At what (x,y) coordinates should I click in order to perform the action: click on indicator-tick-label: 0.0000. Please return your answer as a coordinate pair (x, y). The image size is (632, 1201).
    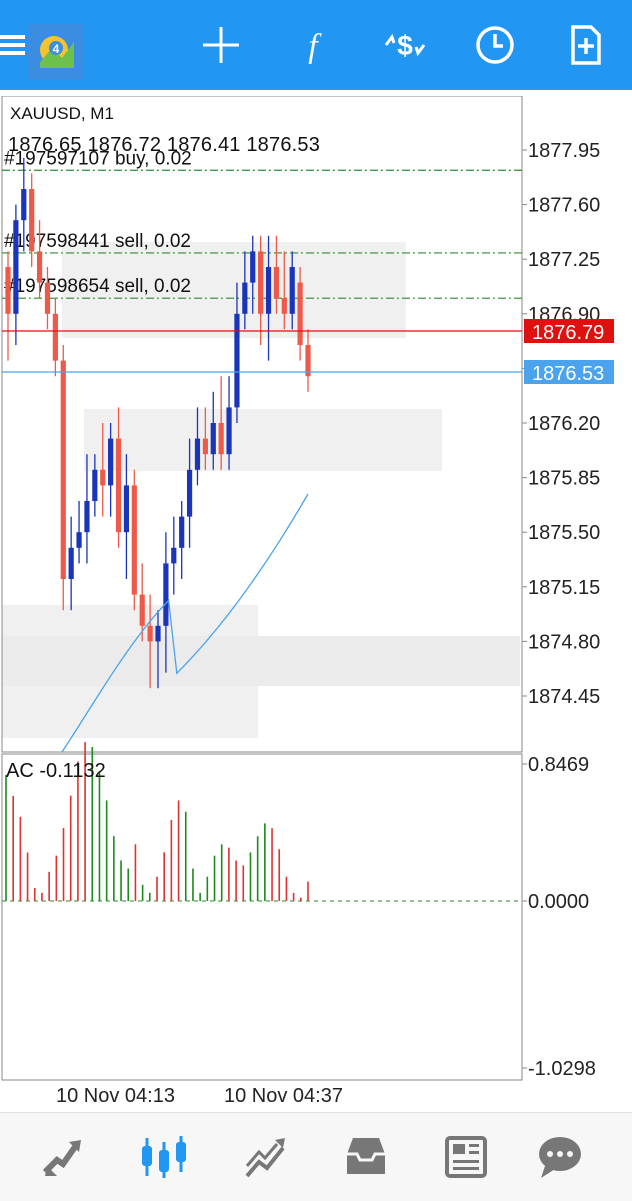
    Looking at the image, I should click on (558, 902).